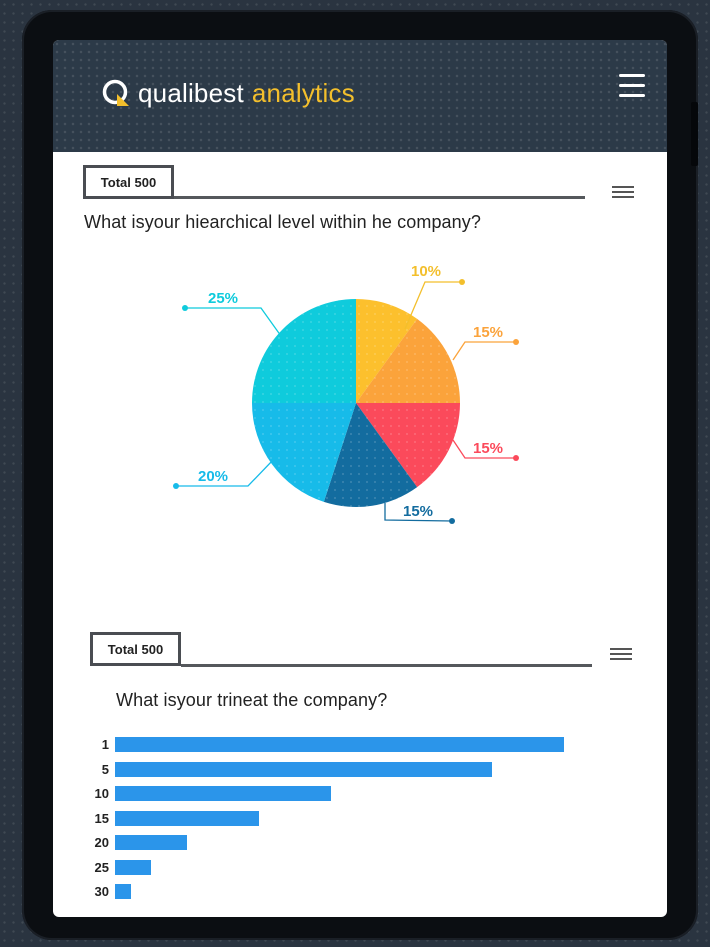  Describe the element at coordinates (360, 892) in the screenshot. I see `bar-row: 30` at that location.